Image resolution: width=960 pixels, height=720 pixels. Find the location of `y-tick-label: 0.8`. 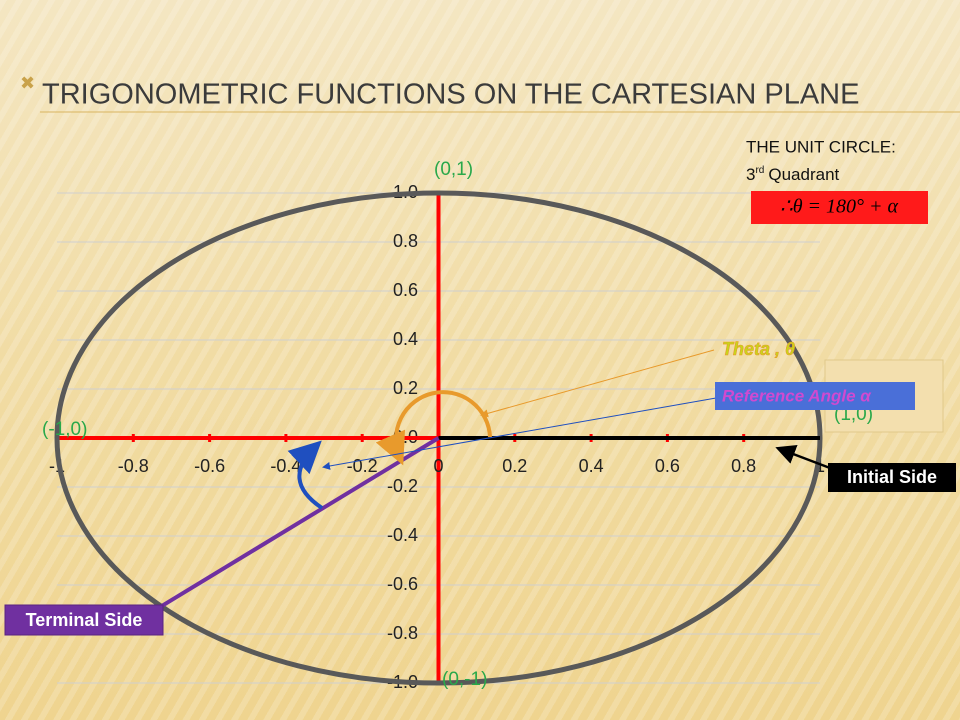

y-tick-label: 0.8 is located at coordinates (405, 241).